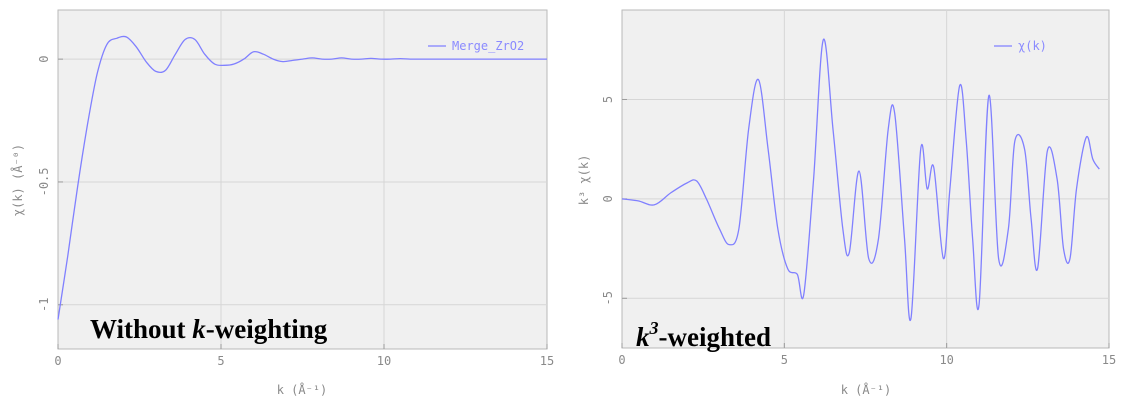  I want to click on chart-caption: k3-weighted, so click(703, 335).